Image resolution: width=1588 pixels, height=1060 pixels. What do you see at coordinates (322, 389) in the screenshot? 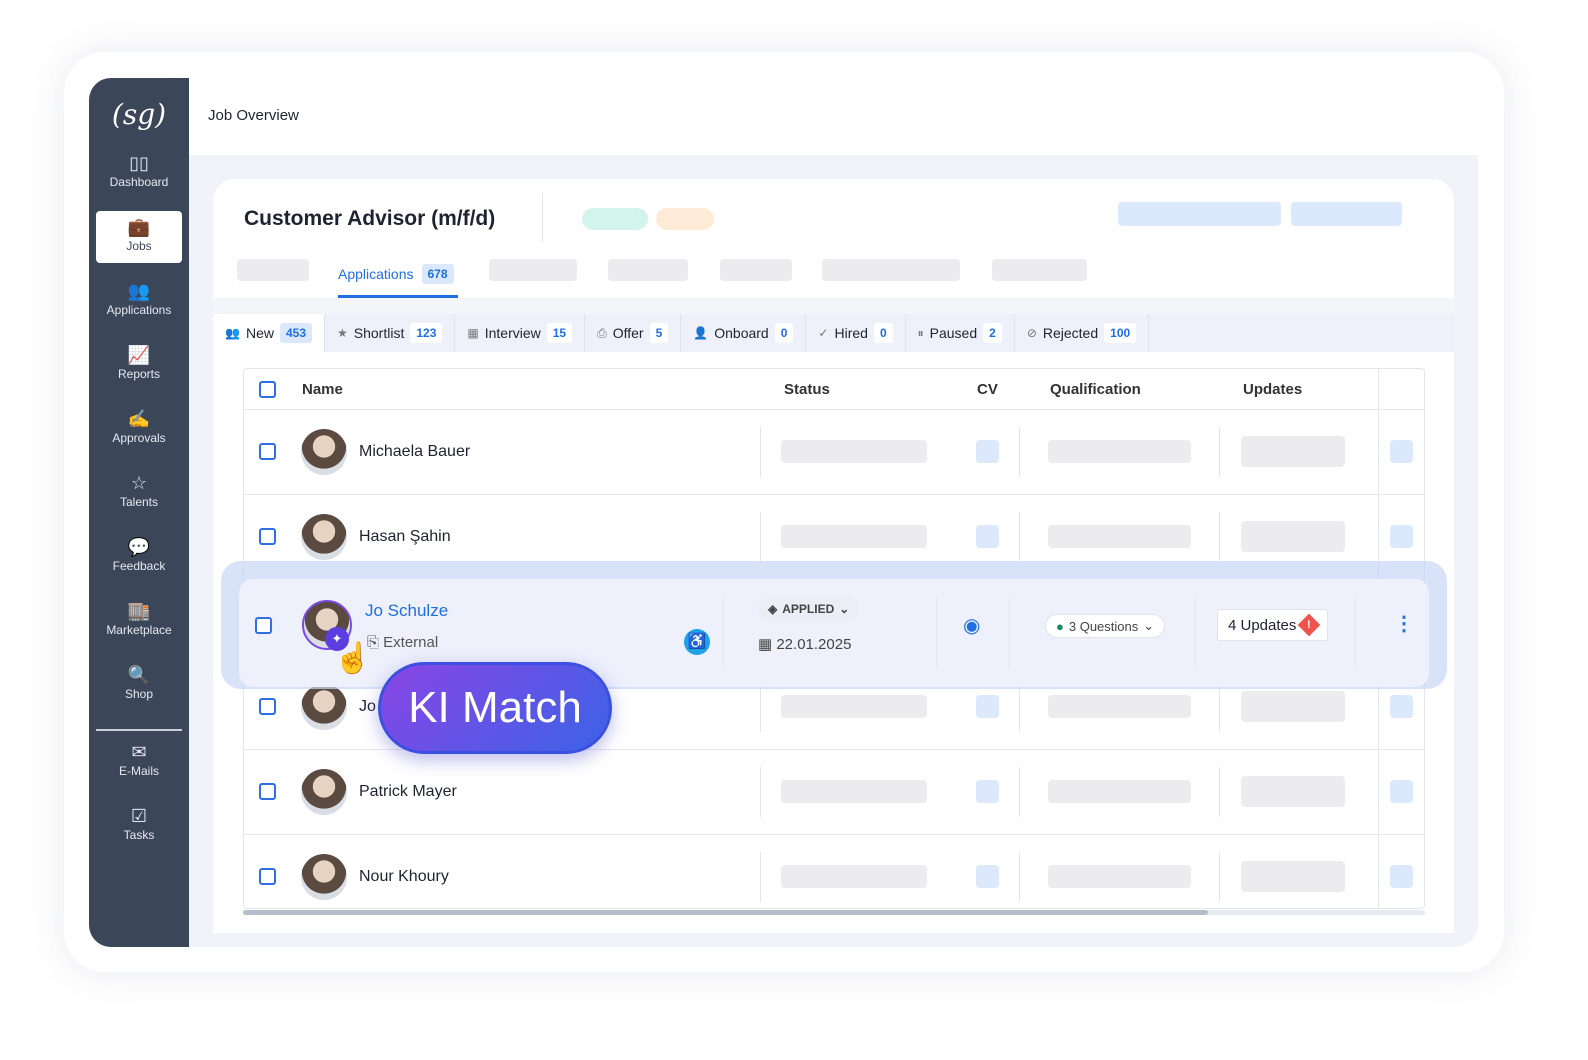
I see `col-name: Name` at bounding box center [322, 389].